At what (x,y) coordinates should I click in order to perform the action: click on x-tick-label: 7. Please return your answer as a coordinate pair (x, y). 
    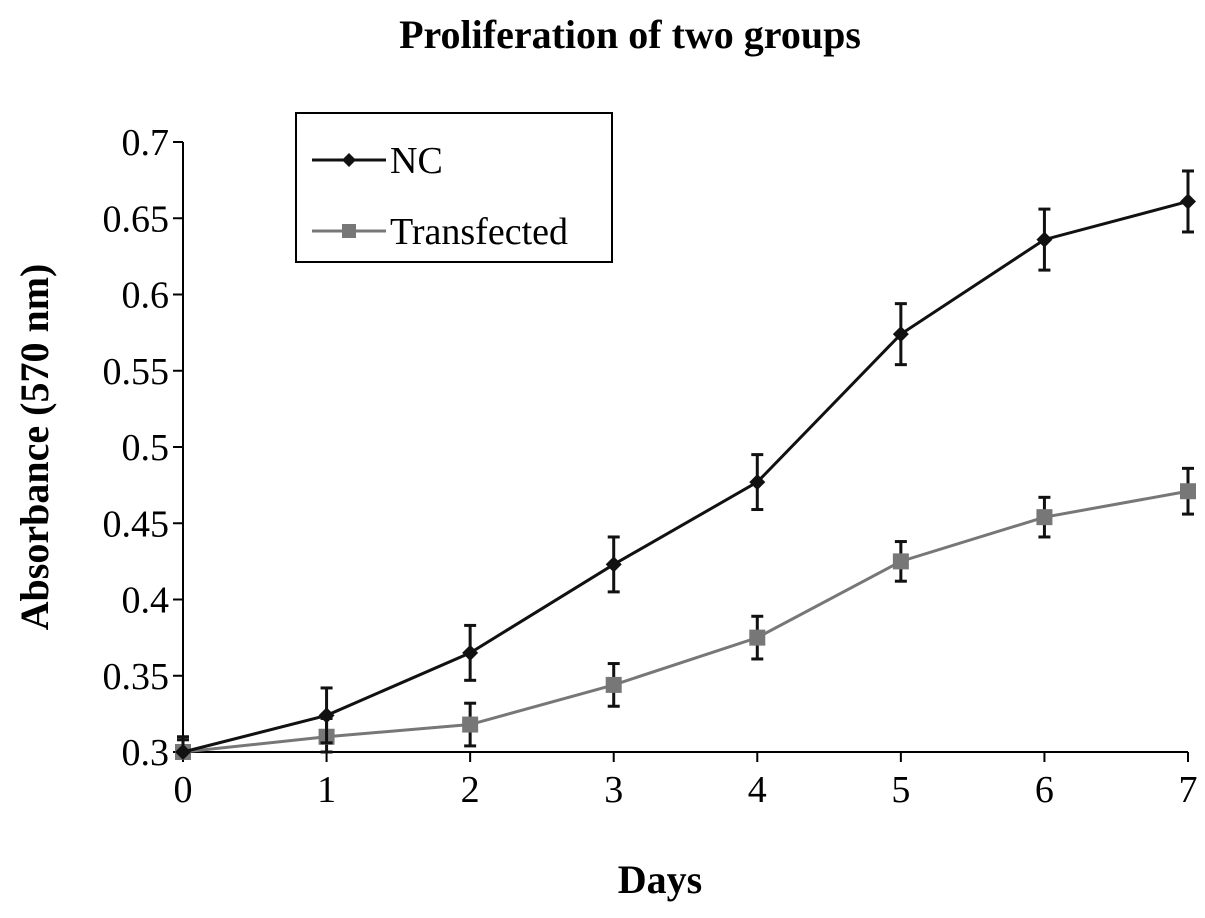
    Looking at the image, I should click on (1188, 790).